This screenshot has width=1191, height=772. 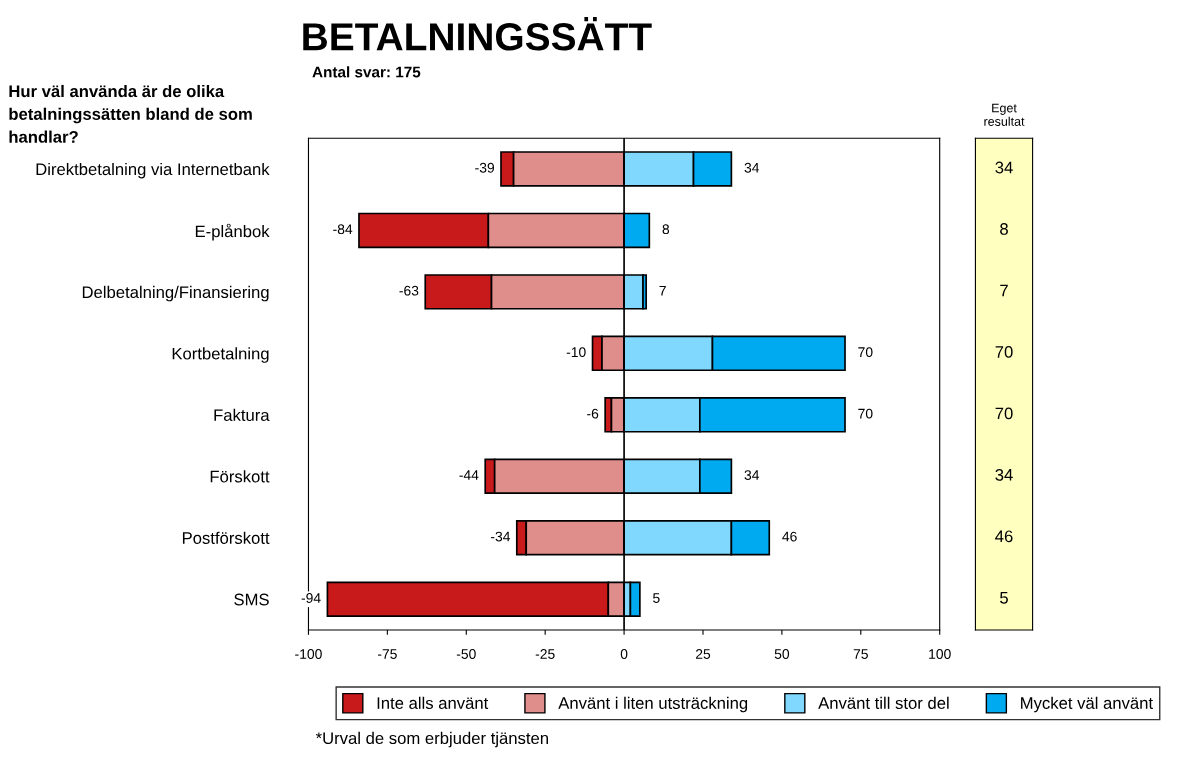 I want to click on text: -84, so click(x=343, y=229).